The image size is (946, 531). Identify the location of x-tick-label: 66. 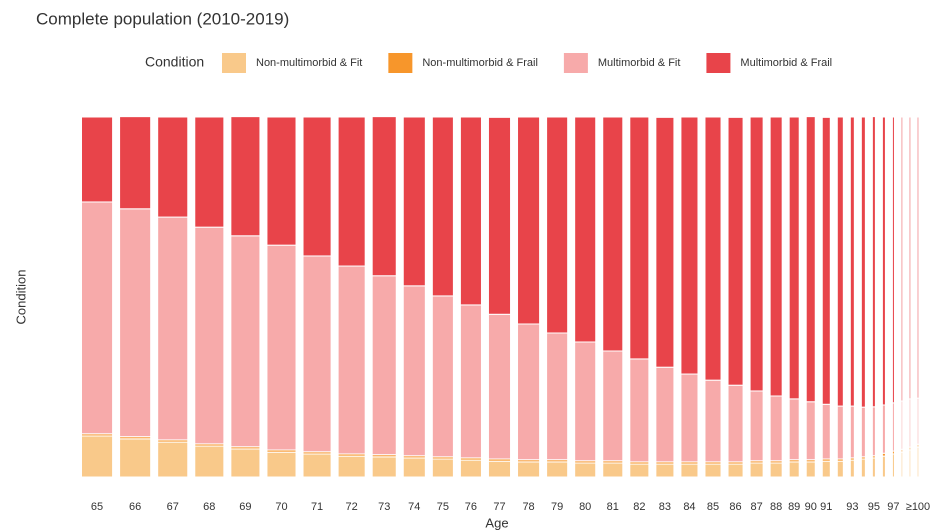
(135, 507).